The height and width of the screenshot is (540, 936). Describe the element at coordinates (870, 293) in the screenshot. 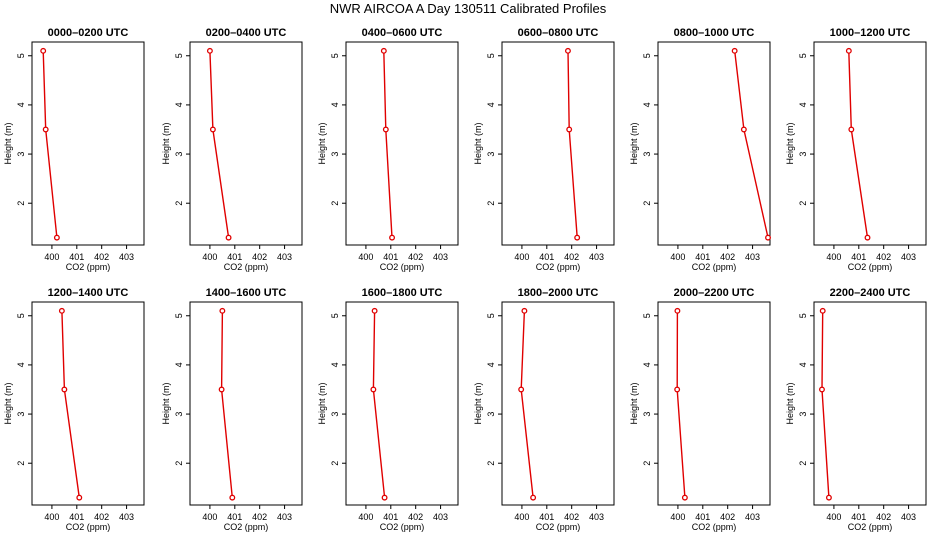

I see `panel-title: 2200–2400 UTC` at that location.